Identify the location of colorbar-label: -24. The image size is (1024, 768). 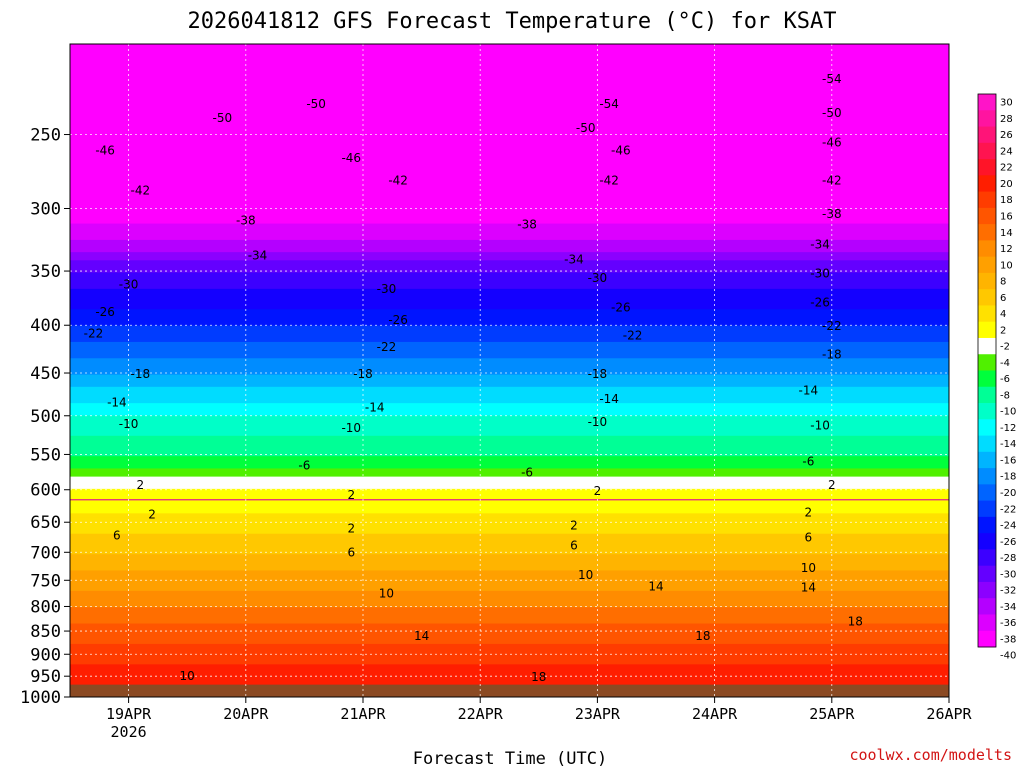
(1008, 526).